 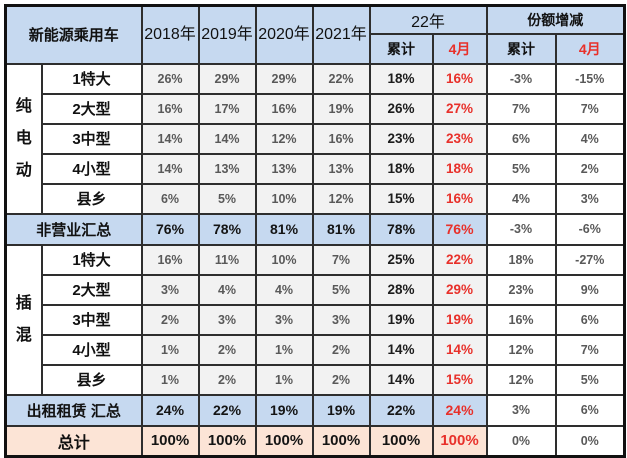 What do you see at coordinates (284, 34) in the screenshot?
I see `header-year-2020: 2020年` at bounding box center [284, 34].